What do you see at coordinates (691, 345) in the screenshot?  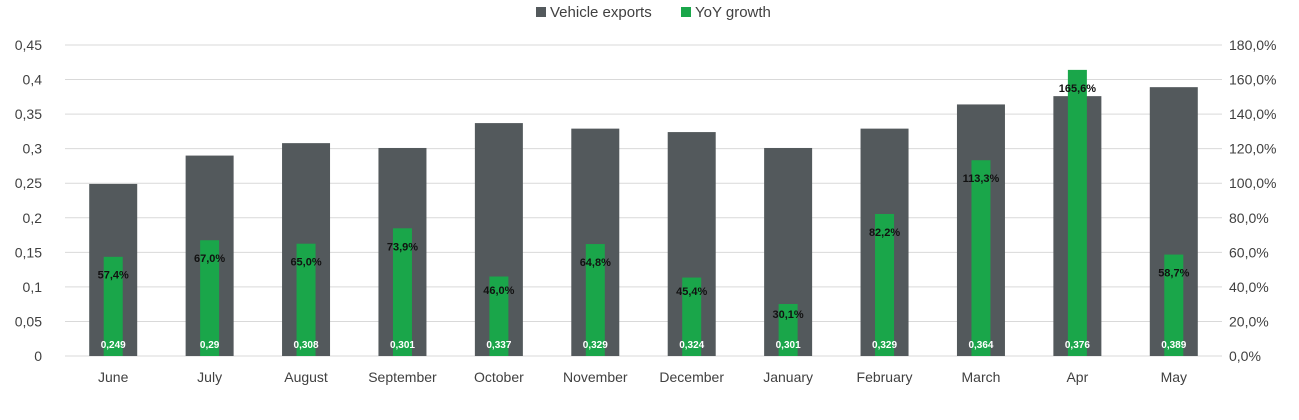 I see `vehicle-exports-label: 0,324` at bounding box center [691, 345].